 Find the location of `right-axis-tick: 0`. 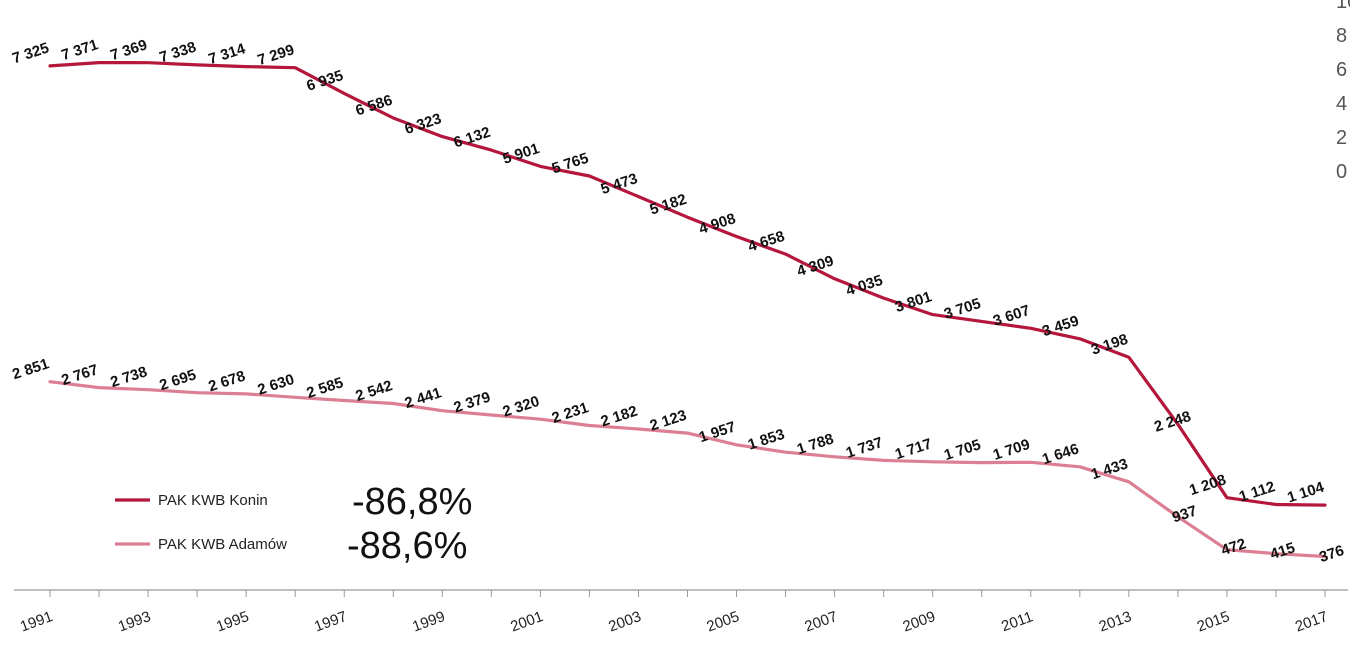

right-axis-tick: 0 is located at coordinates (1341, 172).